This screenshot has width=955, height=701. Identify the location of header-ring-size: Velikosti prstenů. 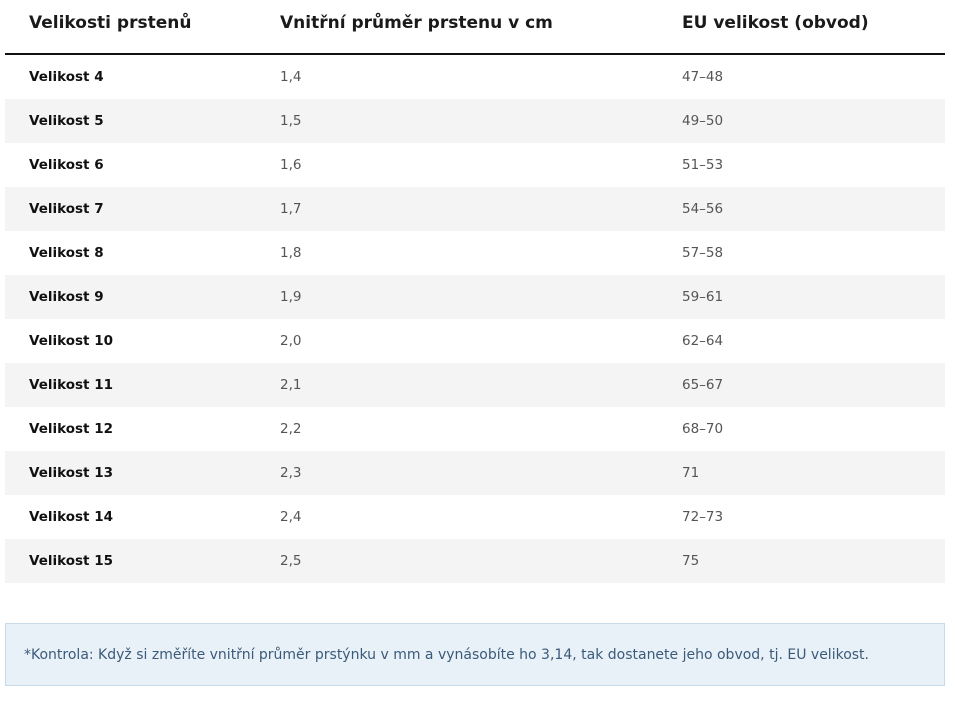
(110, 22).